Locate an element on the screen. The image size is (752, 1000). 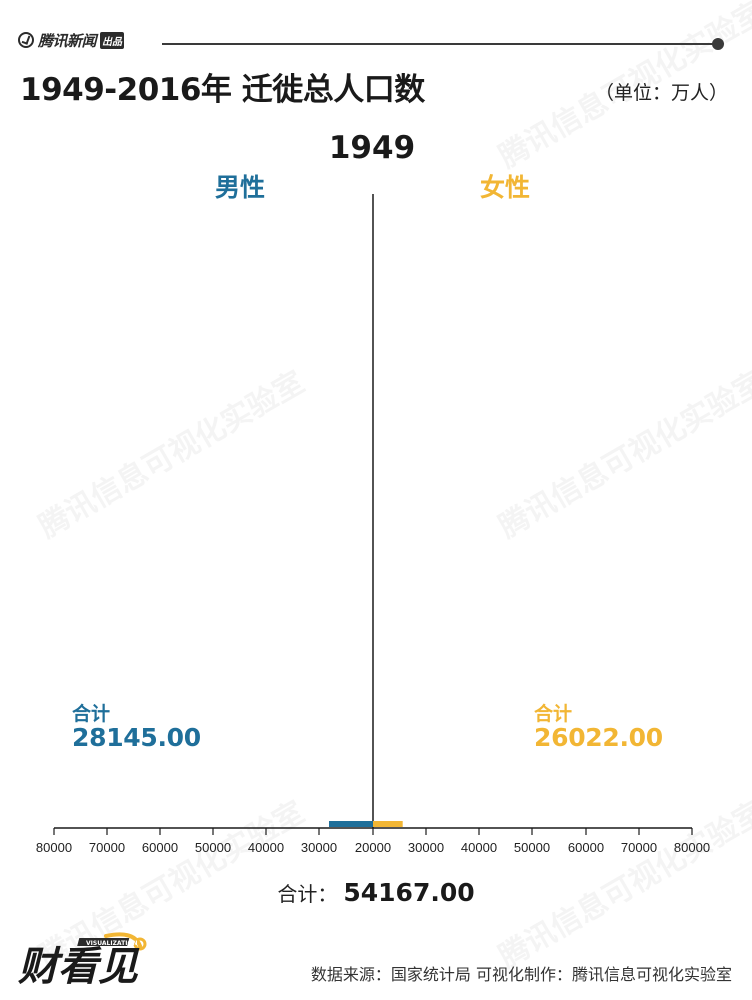
female-total-value: 26022.00 is located at coordinates (598, 737).